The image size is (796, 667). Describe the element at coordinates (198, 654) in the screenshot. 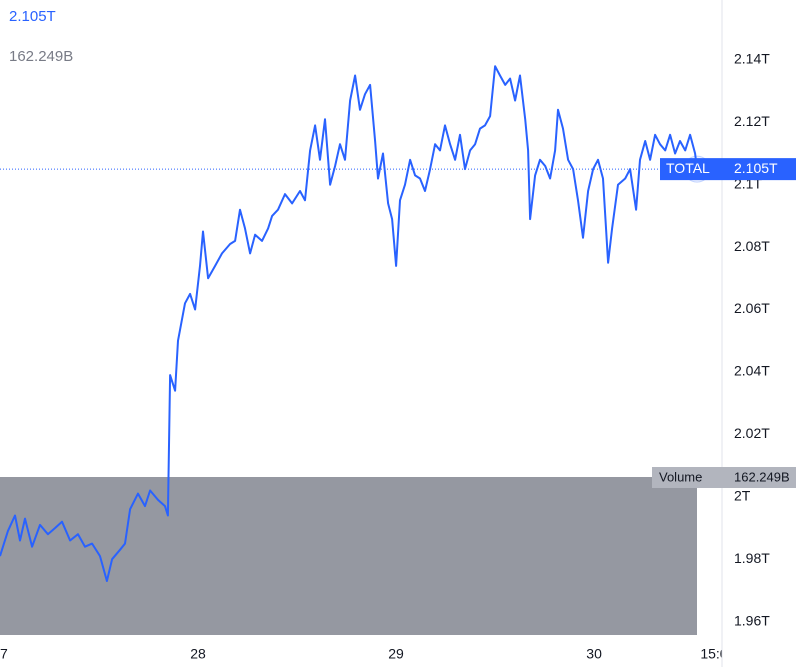

I see `x-tick-label: 28` at that location.